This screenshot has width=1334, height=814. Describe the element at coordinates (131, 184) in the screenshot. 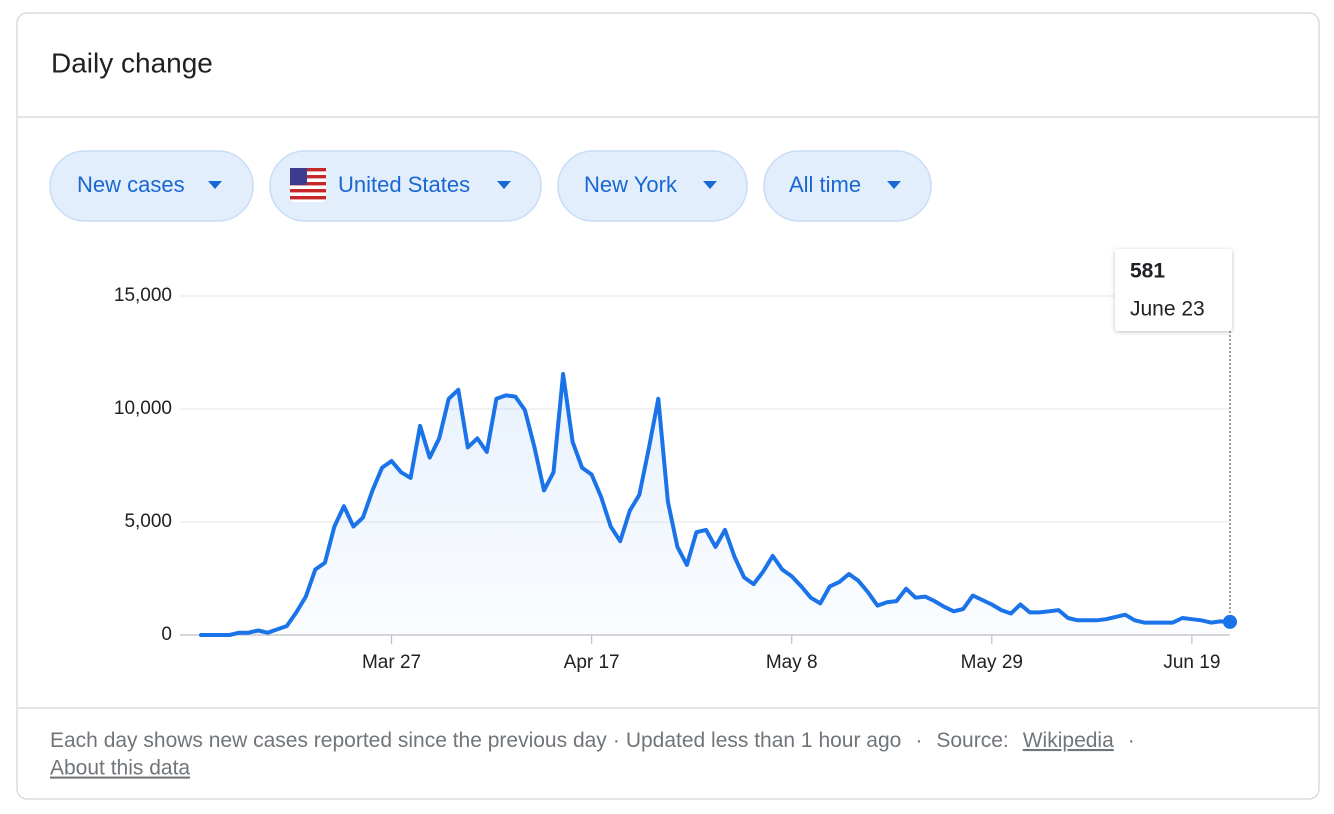

I see `chip-label: New cases` at that location.